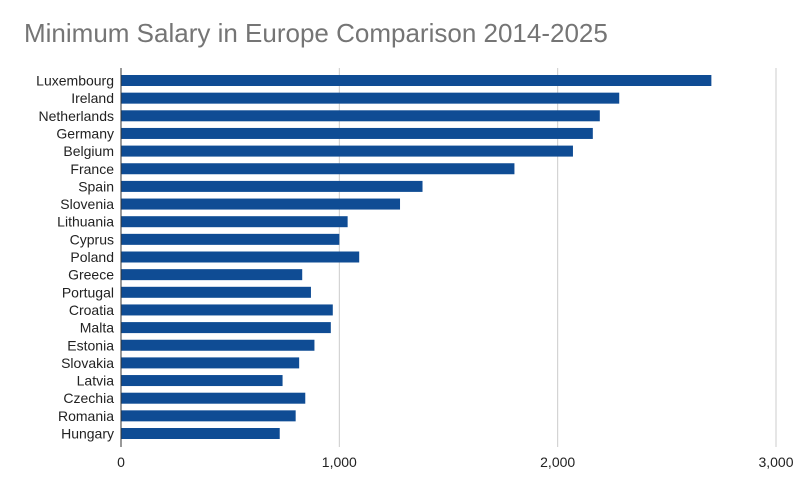 The width and height of the screenshot is (800, 495). What do you see at coordinates (85, 133) in the screenshot?
I see `category-label: Germany` at bounding box center [85, 133].